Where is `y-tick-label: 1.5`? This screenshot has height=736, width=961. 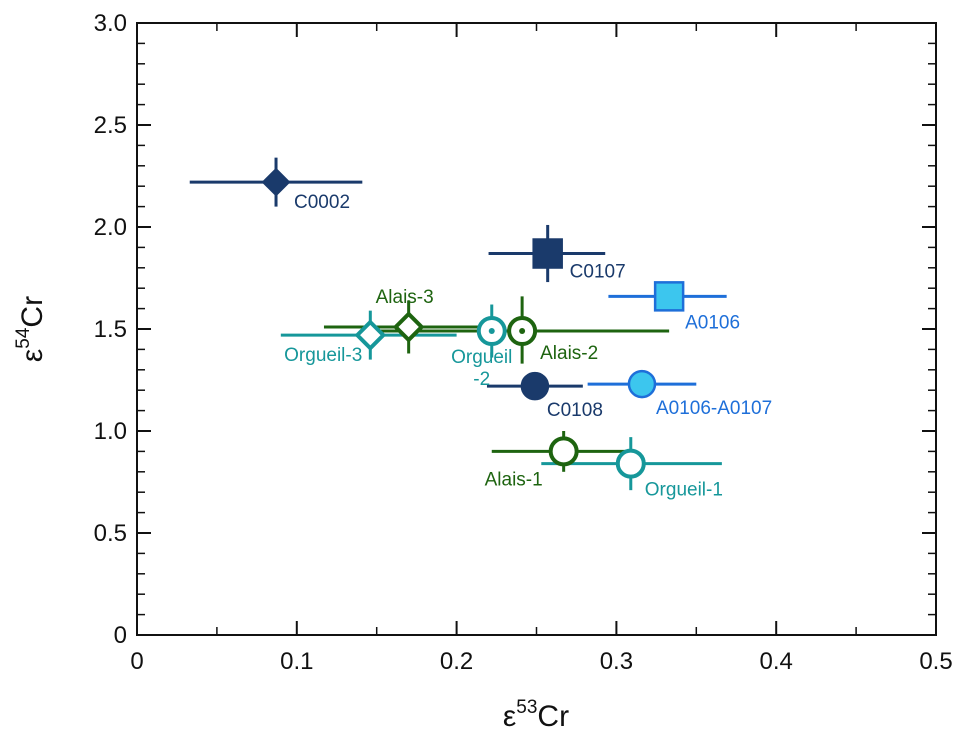
y-tick-label: 1.5 is located at coordinates (110, 329).